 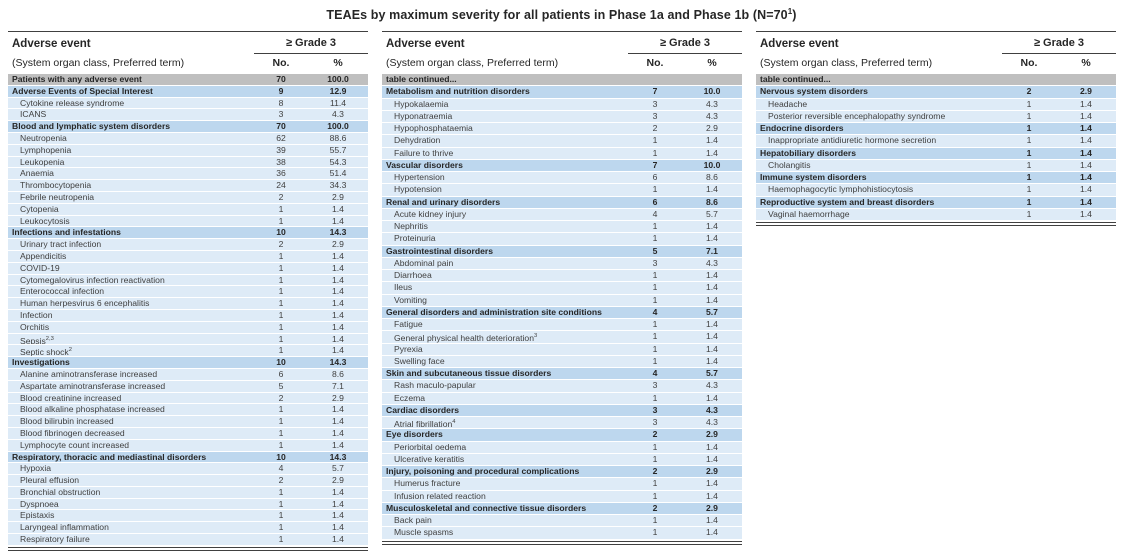 I want to click on row-label: Eczema, so click(x=410, y=397).